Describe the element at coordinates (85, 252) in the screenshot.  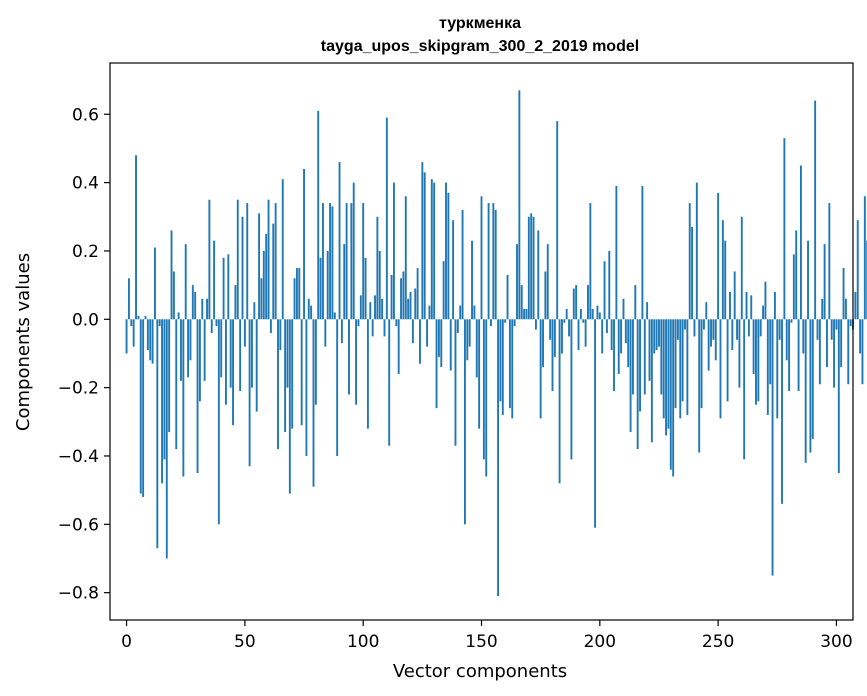
I see `y-tick-label: 0.2` at that location.